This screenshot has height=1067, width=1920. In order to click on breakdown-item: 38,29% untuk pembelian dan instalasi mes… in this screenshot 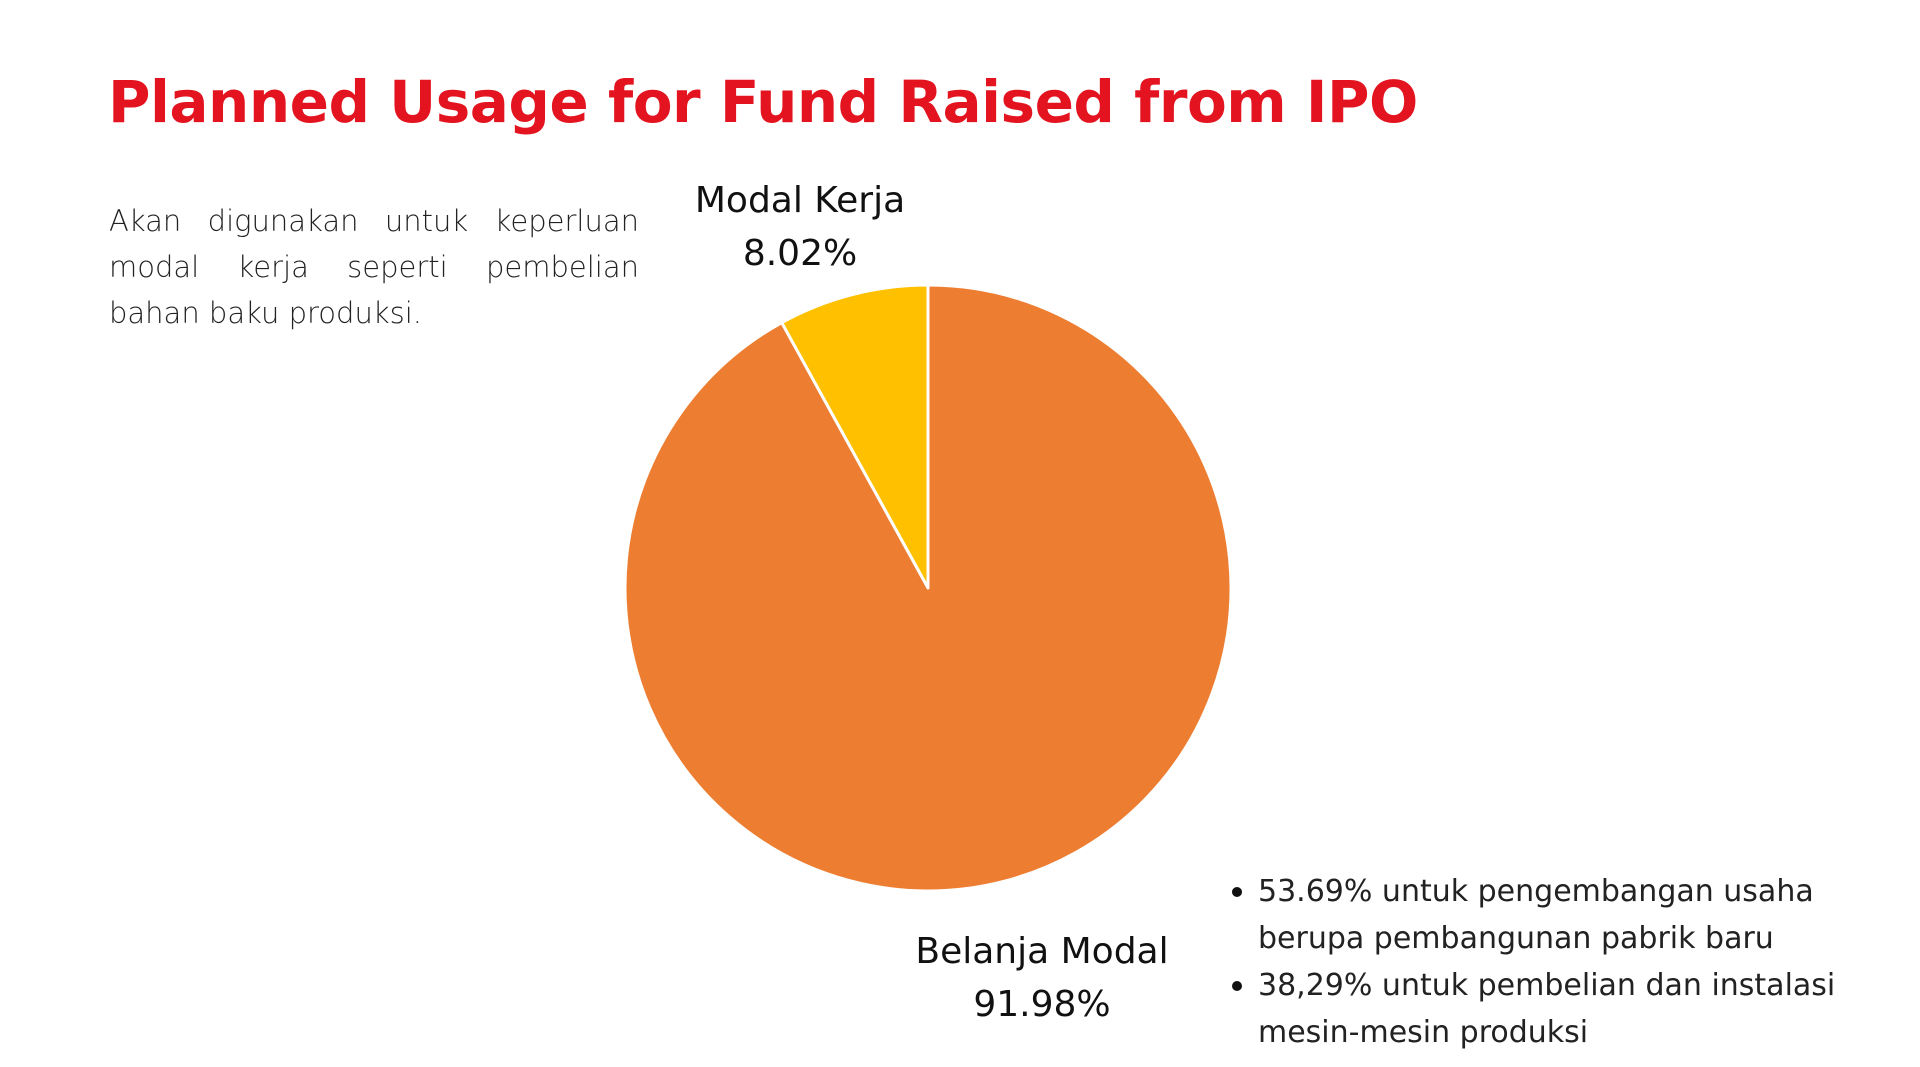, I will do `click(1542, 1009)`.